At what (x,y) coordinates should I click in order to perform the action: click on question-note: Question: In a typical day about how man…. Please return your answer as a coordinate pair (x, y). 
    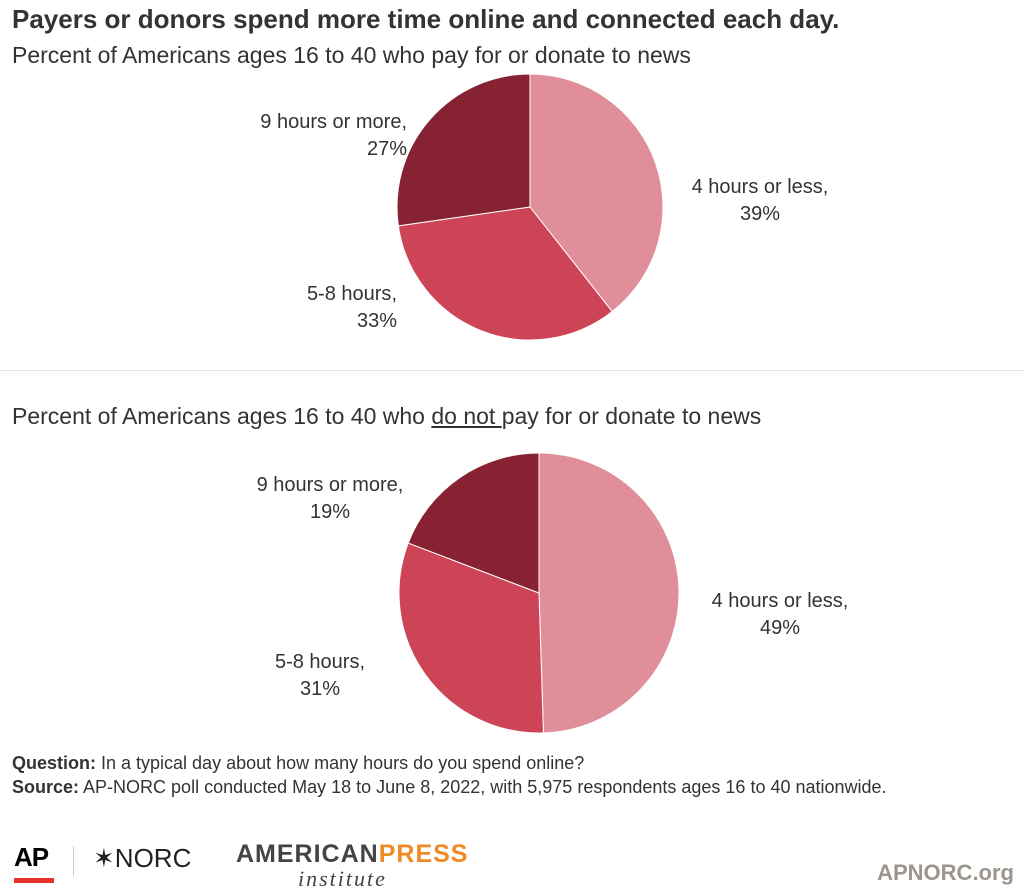
    Looking at the image, I should click on (298, 763).